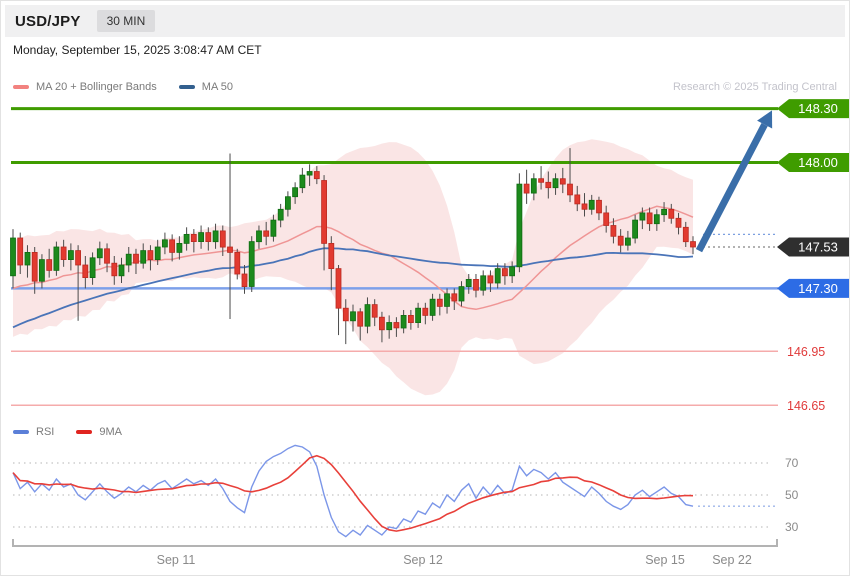 The image size is (850, 576). I want to click on svg-text: 148.30, so click(818, 108).